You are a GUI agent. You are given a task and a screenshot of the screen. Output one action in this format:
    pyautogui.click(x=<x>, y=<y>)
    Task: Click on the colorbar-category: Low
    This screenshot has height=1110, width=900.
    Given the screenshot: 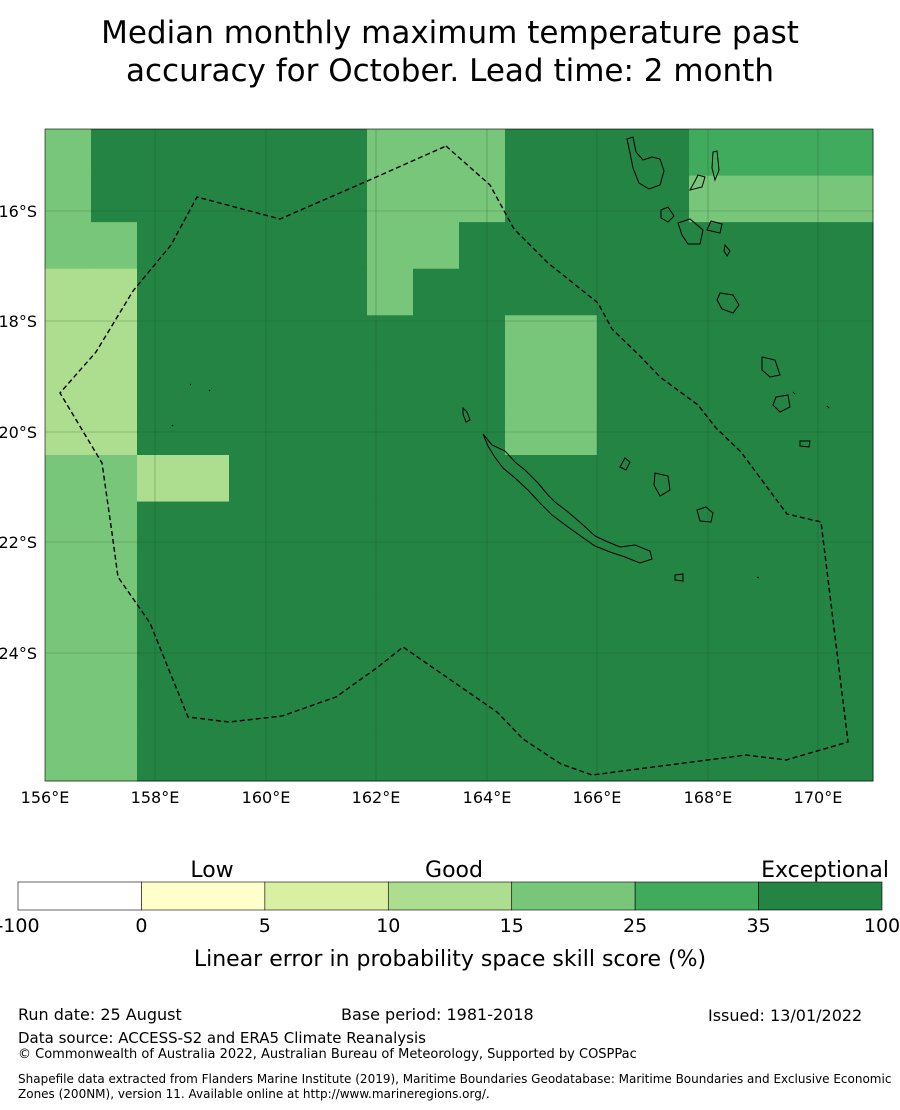 What is the action you would take?
    pyautogui.click(x=211, y=870)
    